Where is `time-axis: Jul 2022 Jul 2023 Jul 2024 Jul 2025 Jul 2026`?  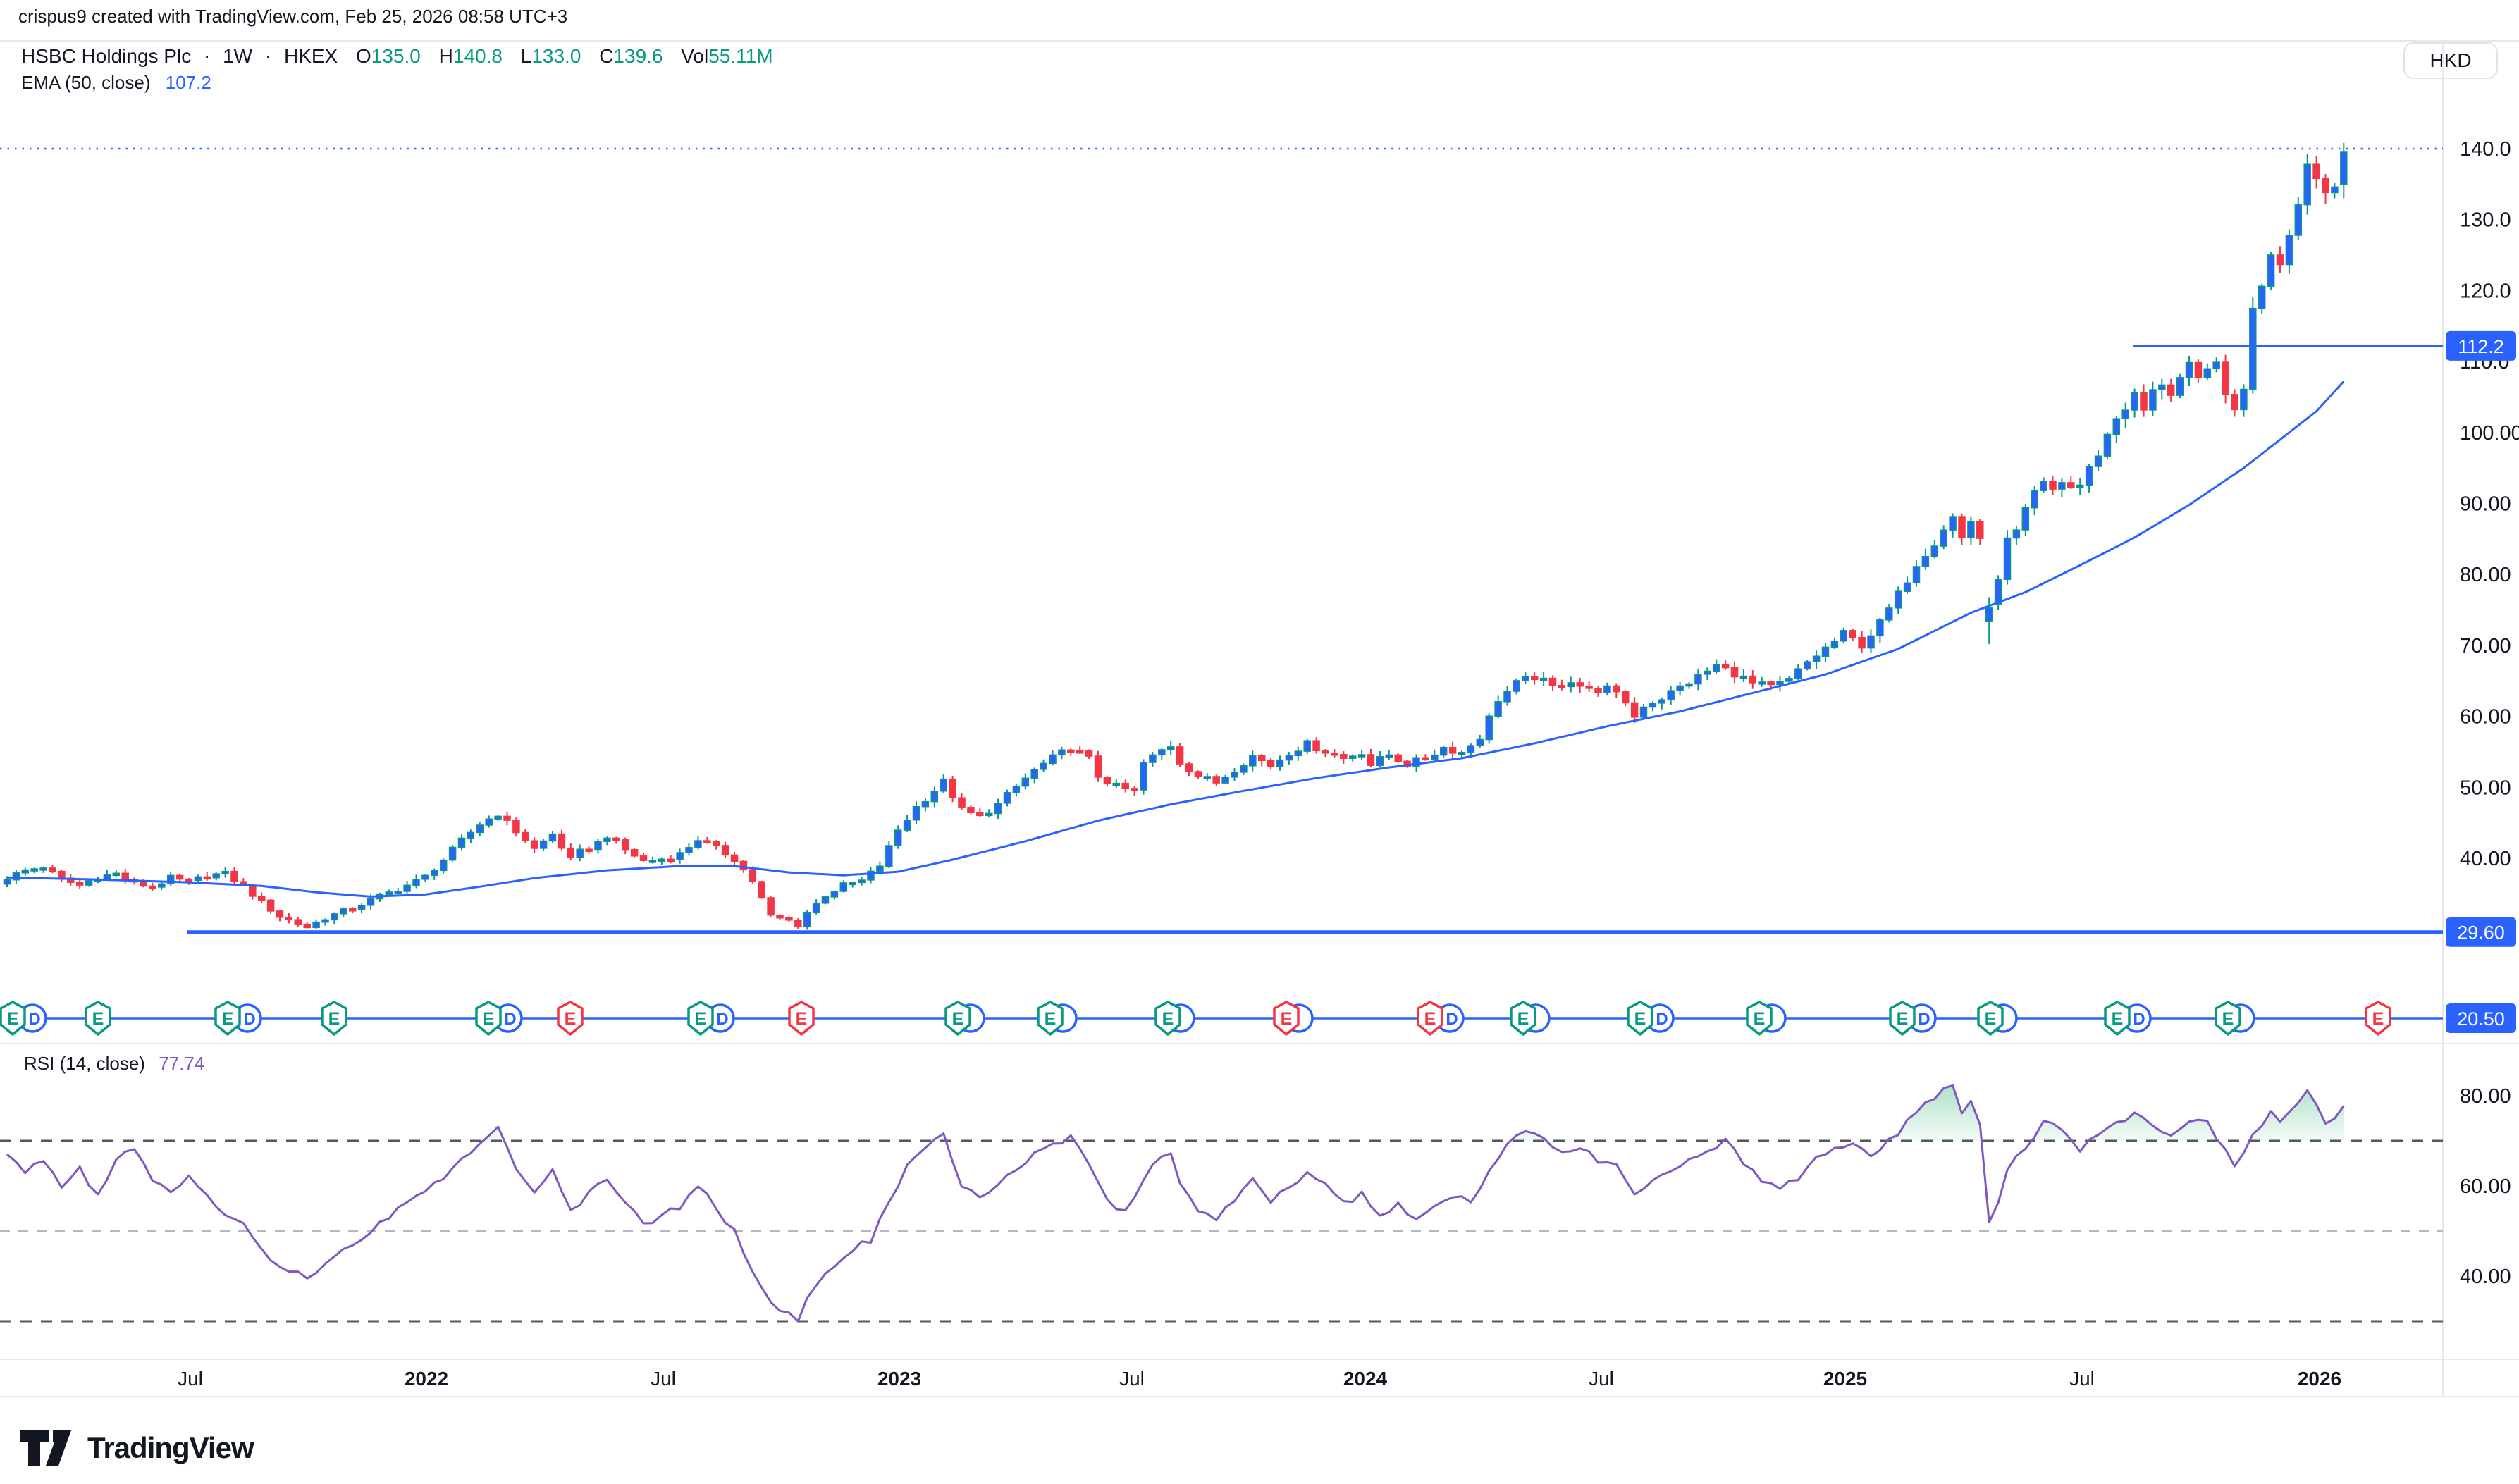 time-axis: Jul 2022 Jul 2023 Jul 2024 Jul 2025 Jul 2026 is located at coordinates (1259, 1379).